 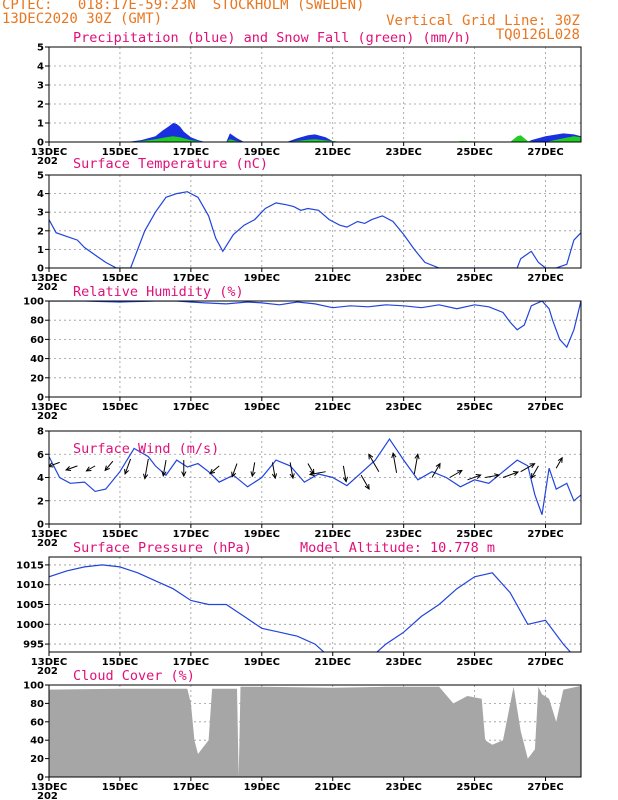 What do you see at coordinates (162, 548) in the screenshot?
I see `panel-title: Surface Pressure (hPa)` at bounding box center [162, 548].